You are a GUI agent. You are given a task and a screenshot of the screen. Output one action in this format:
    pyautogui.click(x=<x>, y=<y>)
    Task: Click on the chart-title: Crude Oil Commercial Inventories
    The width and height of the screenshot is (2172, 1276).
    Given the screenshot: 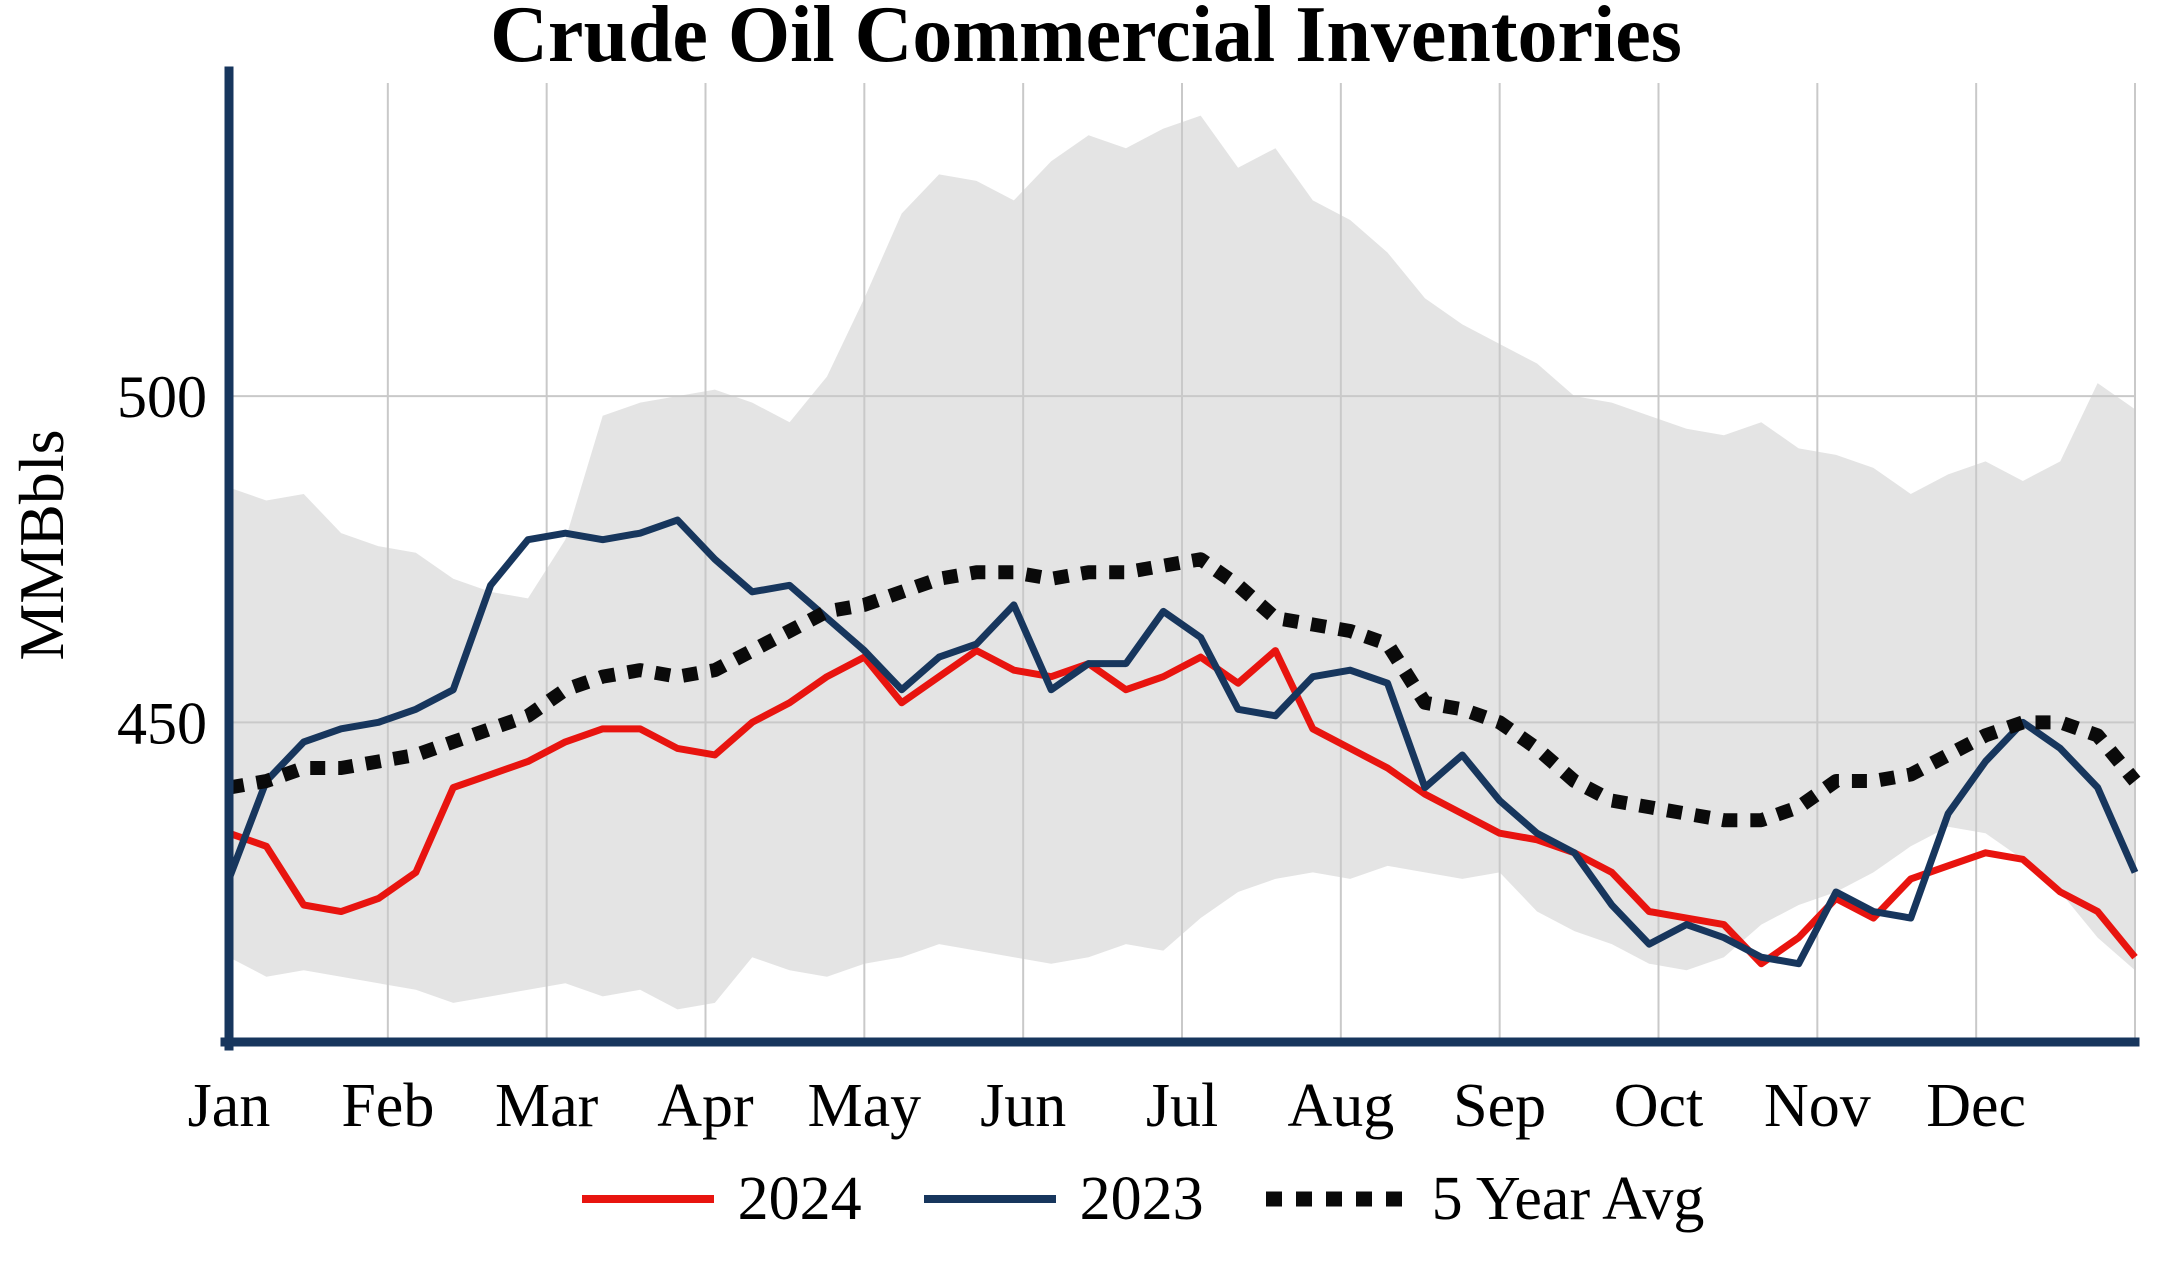 What is the action you would take?
    pyautogui.click(x=1086, y=39)
    